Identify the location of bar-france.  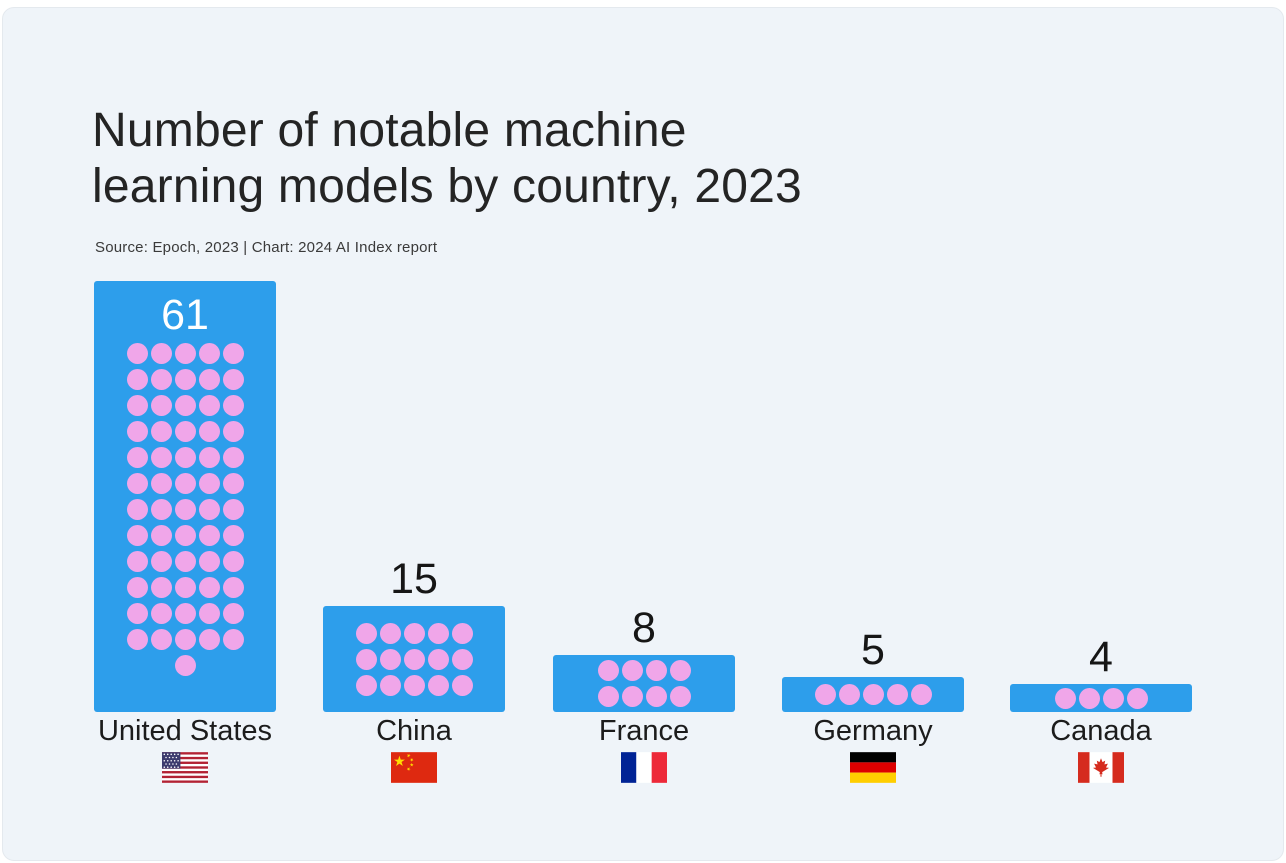
(644, 683).